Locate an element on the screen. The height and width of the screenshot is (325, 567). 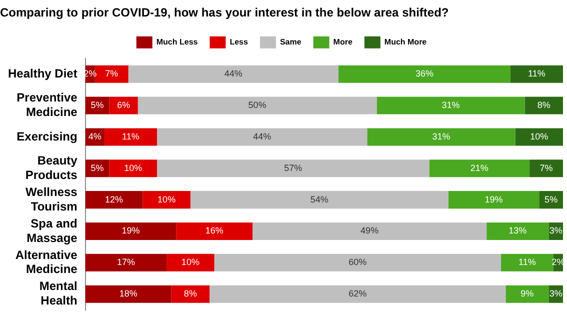
data-label: 17% is located at coordinates (125, 262).